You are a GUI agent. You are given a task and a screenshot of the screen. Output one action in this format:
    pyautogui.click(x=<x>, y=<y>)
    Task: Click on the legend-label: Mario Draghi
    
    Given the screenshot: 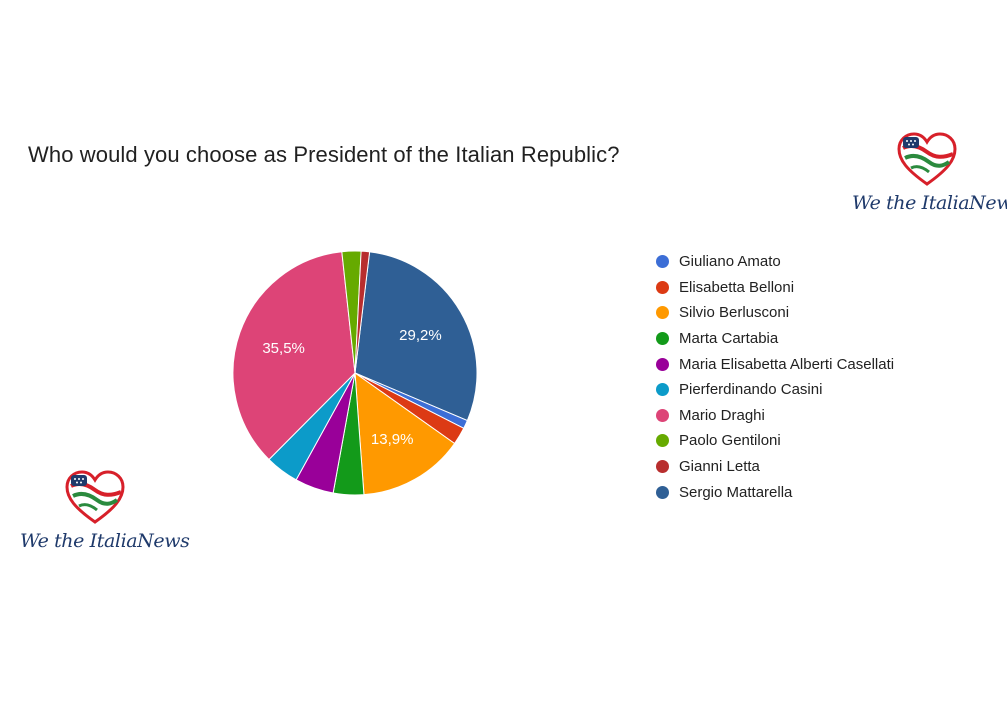 What is the action you would take?
    pyautogui.click(x=722, y=415)
    